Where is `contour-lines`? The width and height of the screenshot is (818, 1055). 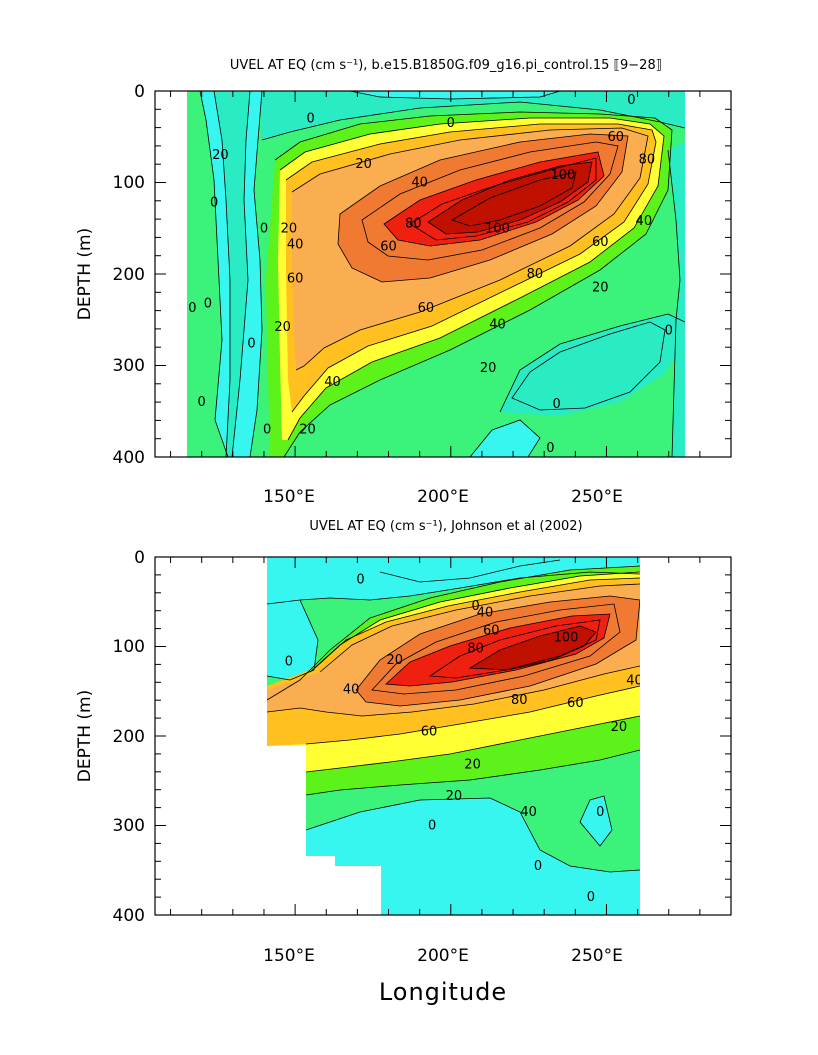 contour-lines is located at coordinates (453, 716).